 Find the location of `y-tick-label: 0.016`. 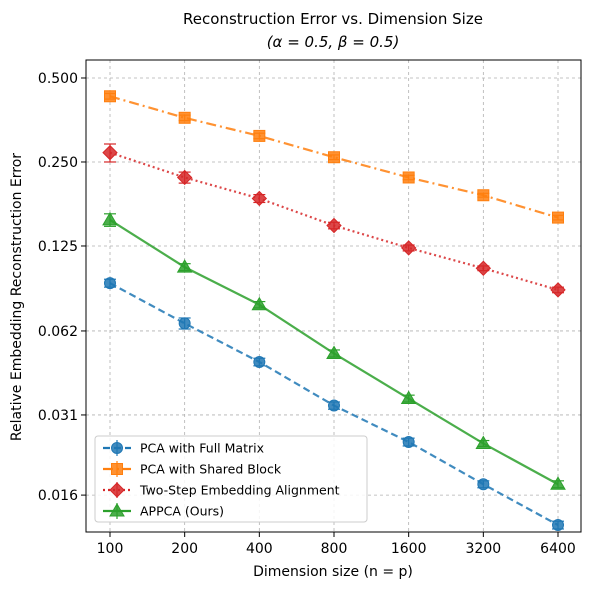

y-tick-label: 0.016 is located at coordinates (58, 496).